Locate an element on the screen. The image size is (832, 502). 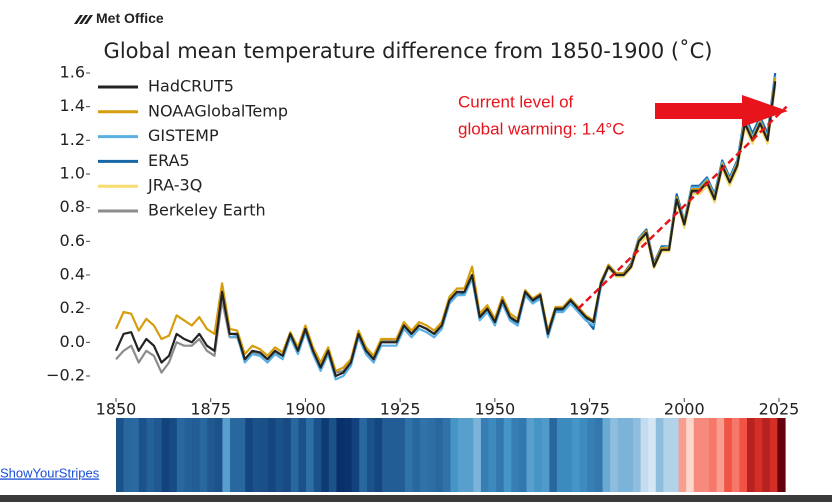
y-tick-label: 1.4 is located at coordinates (72, 105).